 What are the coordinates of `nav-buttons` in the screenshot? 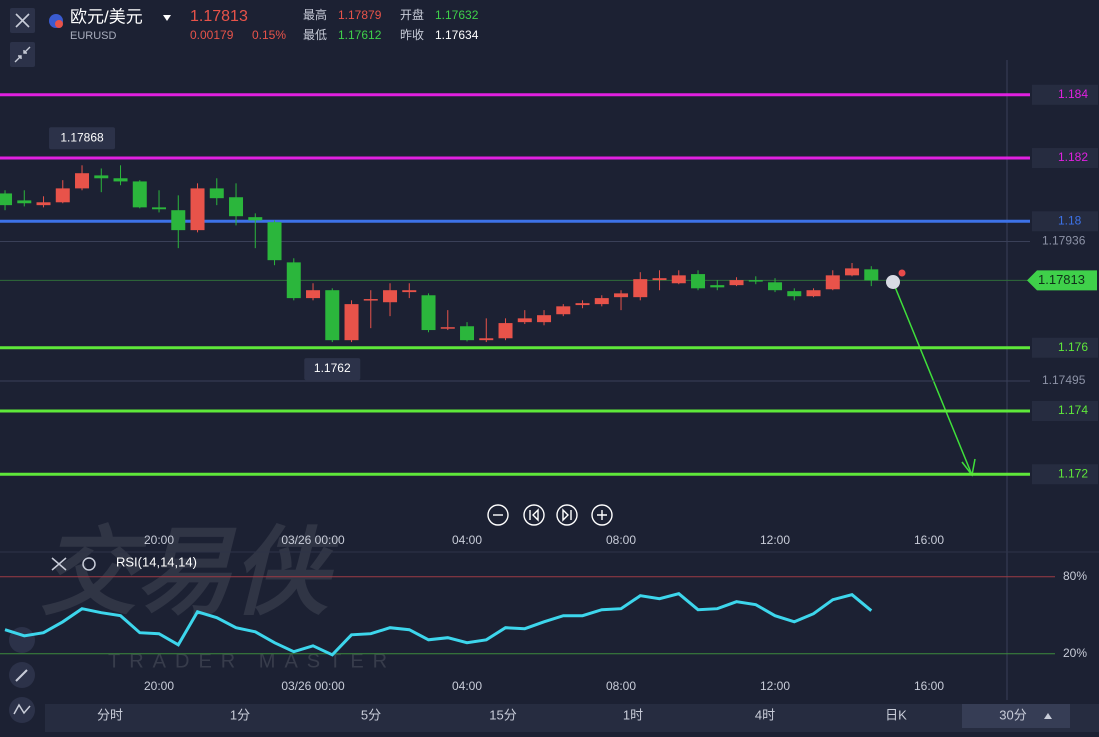 It's located at (550, 515).